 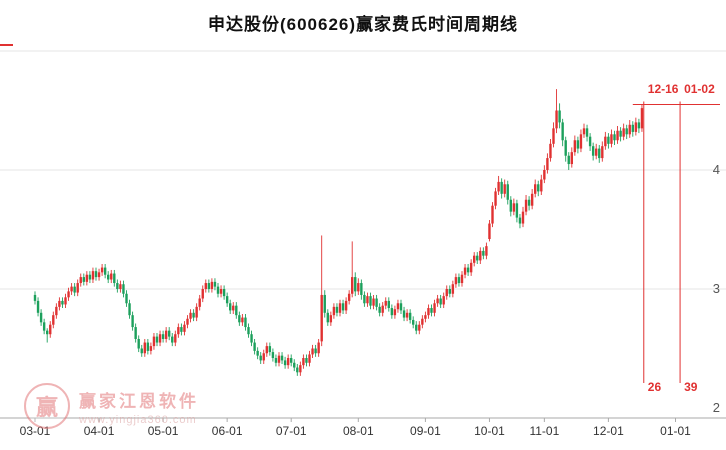 I want to click on x-tick-label: 08-01, so click(x=358, y=431).